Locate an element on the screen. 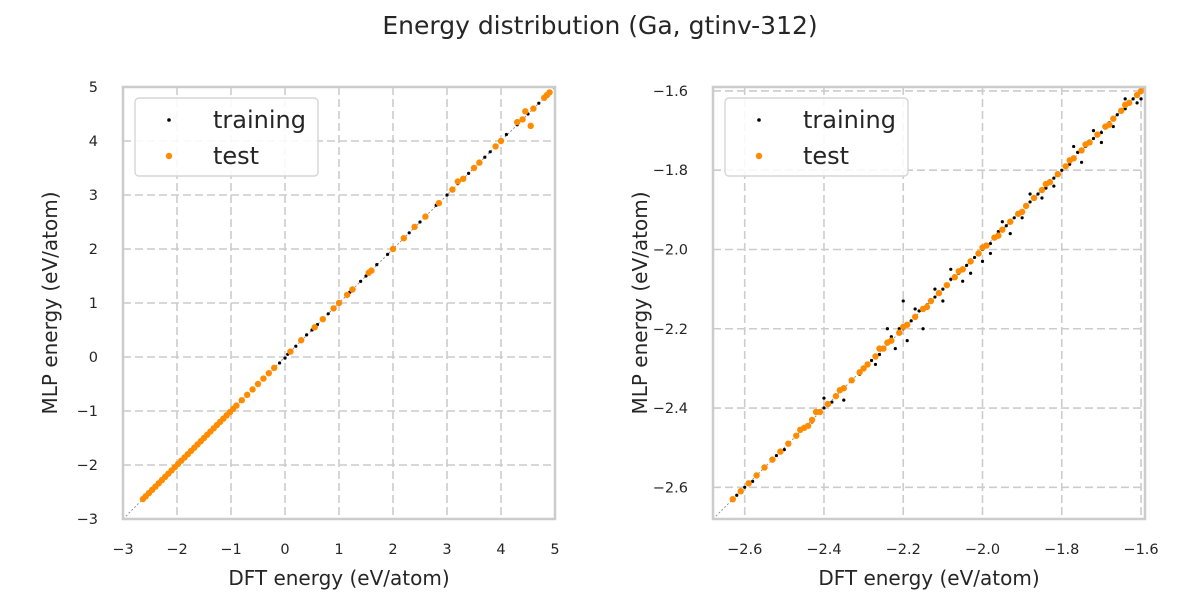  x-tick-label: 4 is located at coordinates (500, 550).